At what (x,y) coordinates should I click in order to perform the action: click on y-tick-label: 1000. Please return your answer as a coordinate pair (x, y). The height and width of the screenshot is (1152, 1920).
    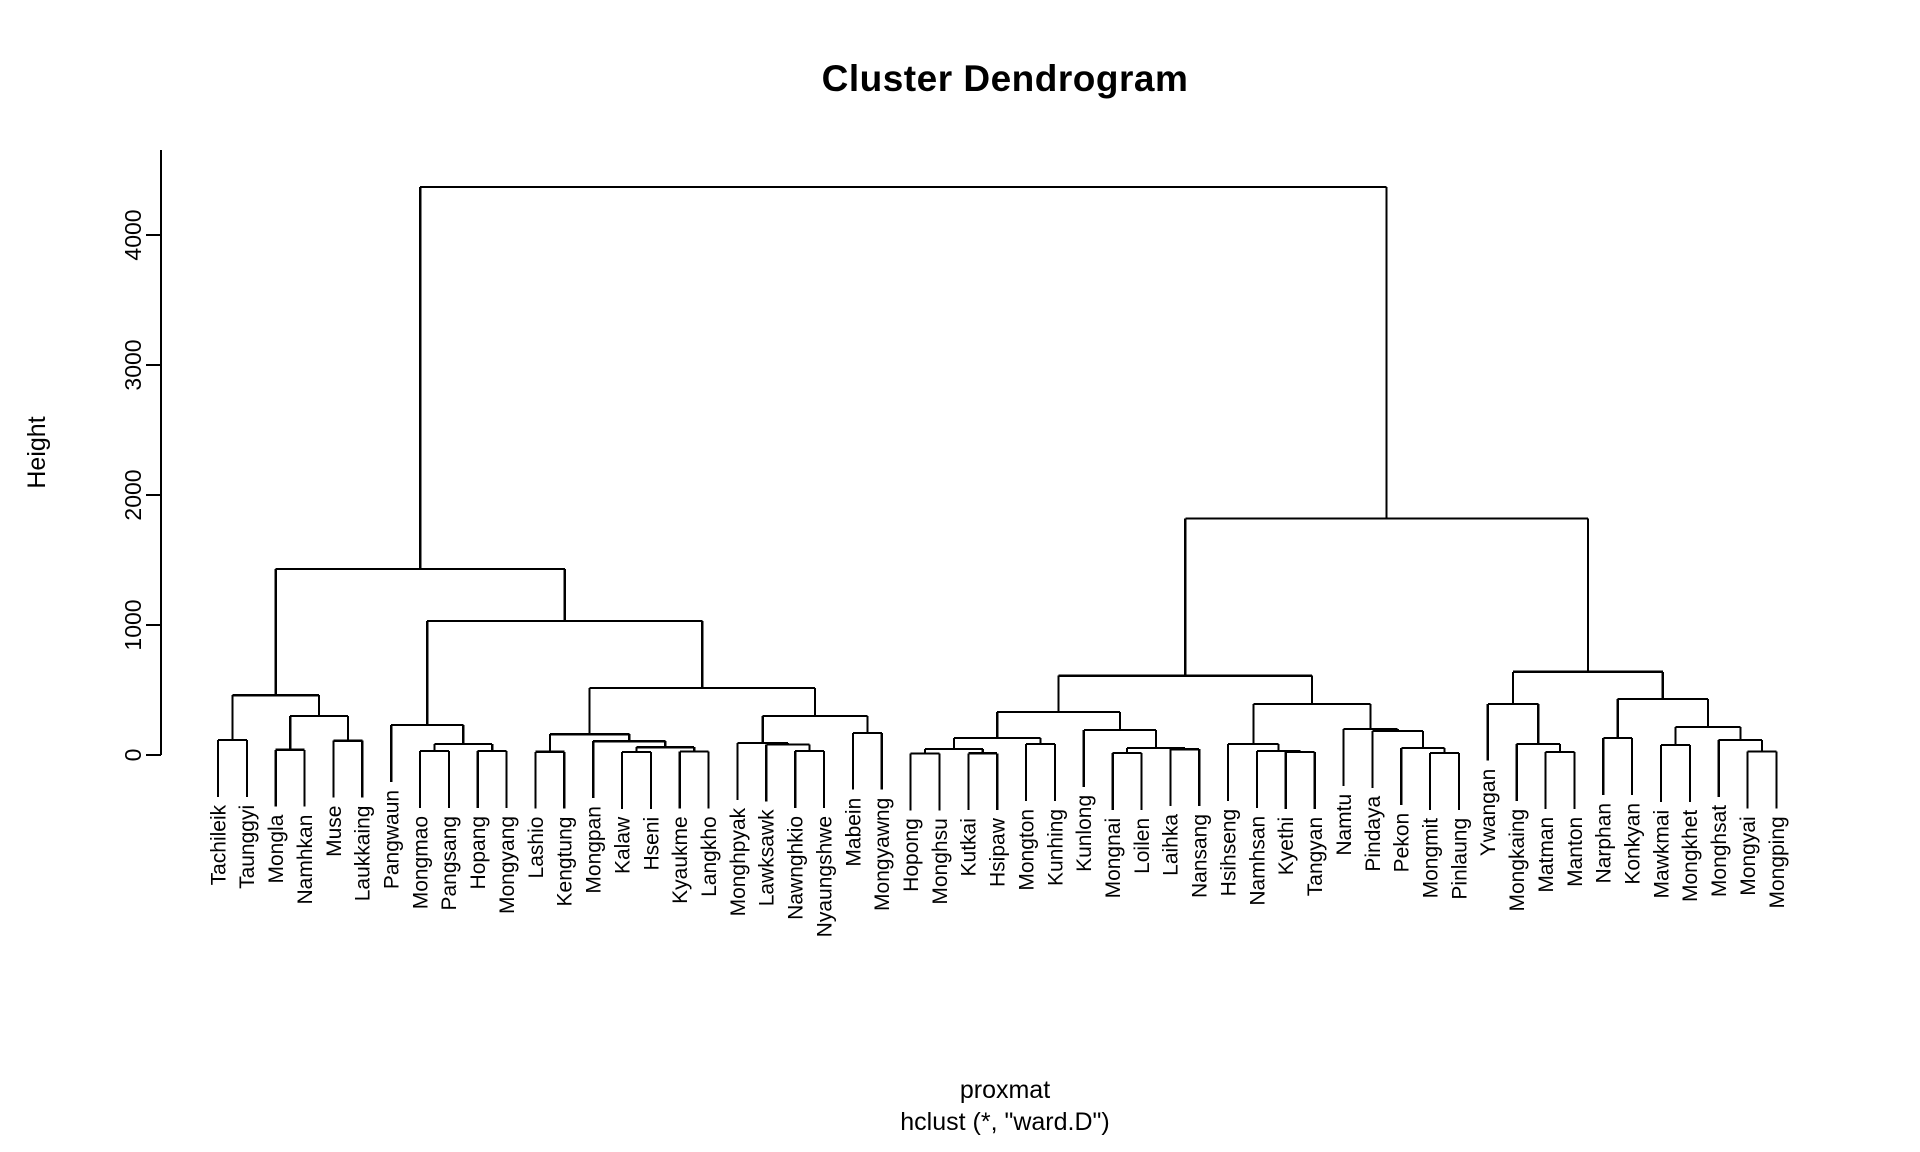
    Looking at the image, I should click on (133, 624).